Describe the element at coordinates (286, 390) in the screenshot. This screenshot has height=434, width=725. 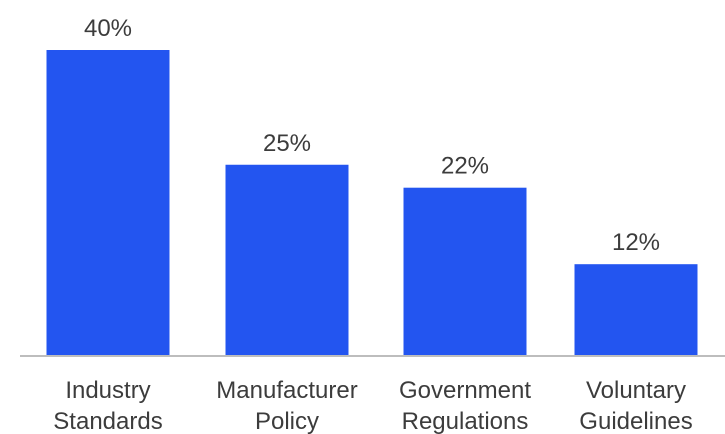
I see `x-tick-label-1-line-0: Manufacturer` at that location.